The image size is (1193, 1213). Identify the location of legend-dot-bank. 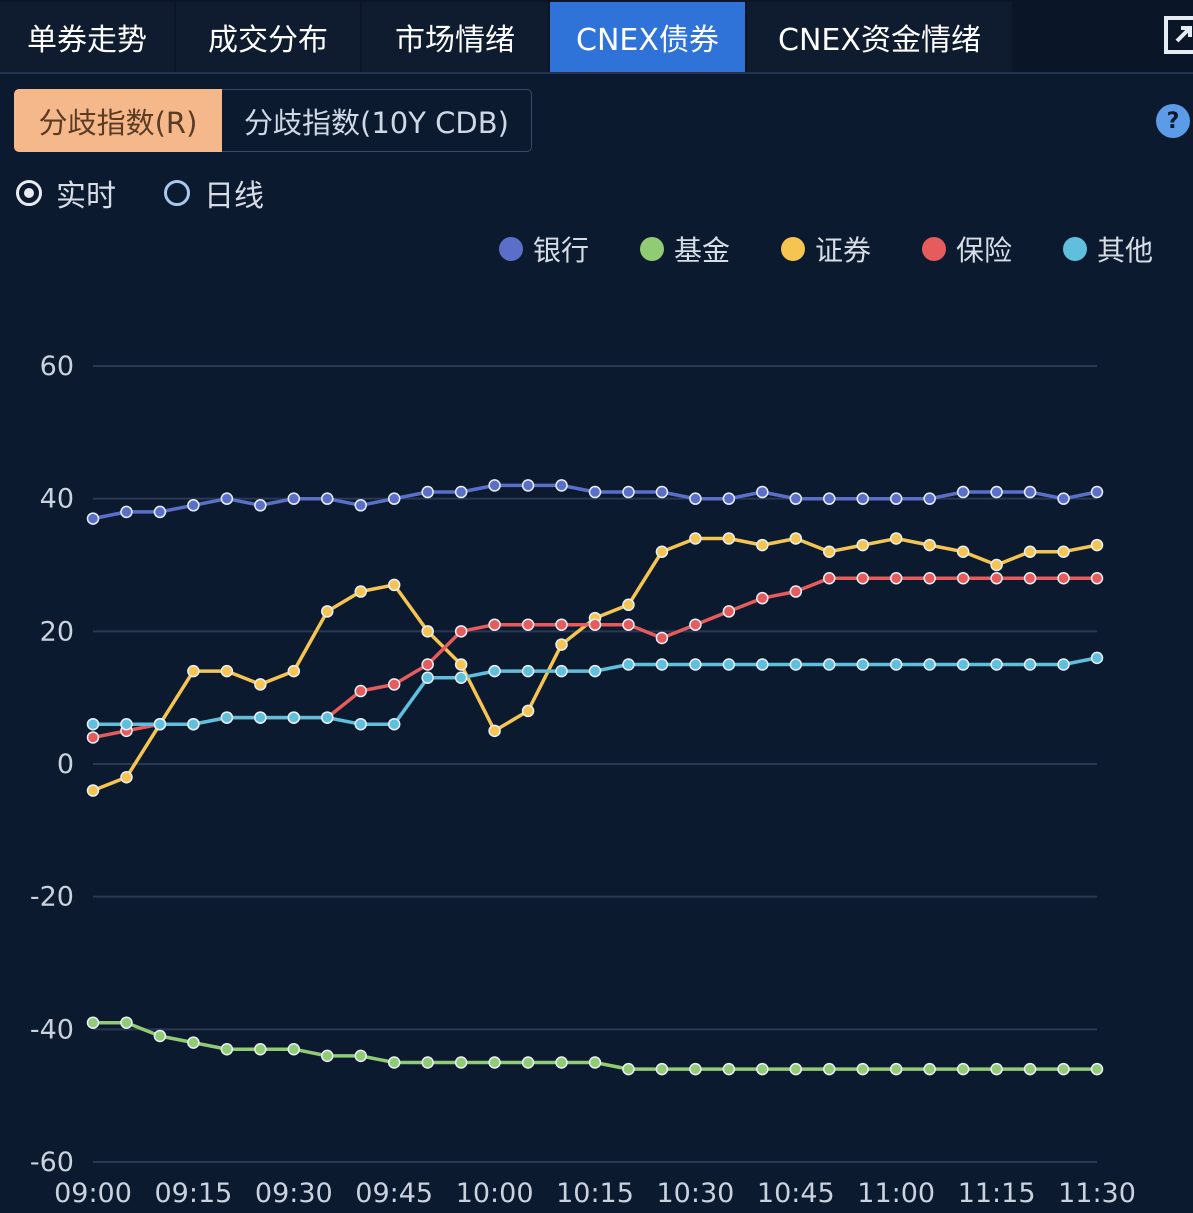
(511, 249).